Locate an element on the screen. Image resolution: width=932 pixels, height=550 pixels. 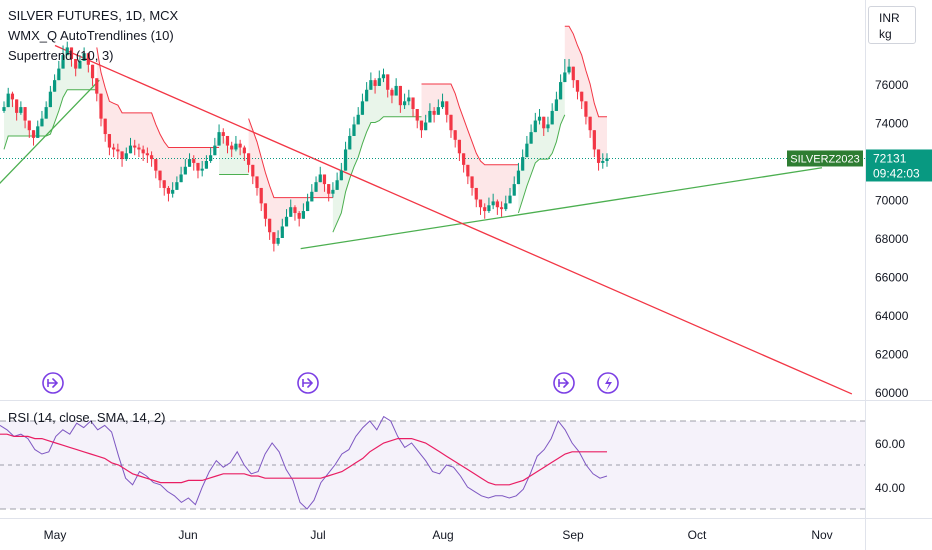
currency-unit-button: INR kg is located at coordinates (892, 25).